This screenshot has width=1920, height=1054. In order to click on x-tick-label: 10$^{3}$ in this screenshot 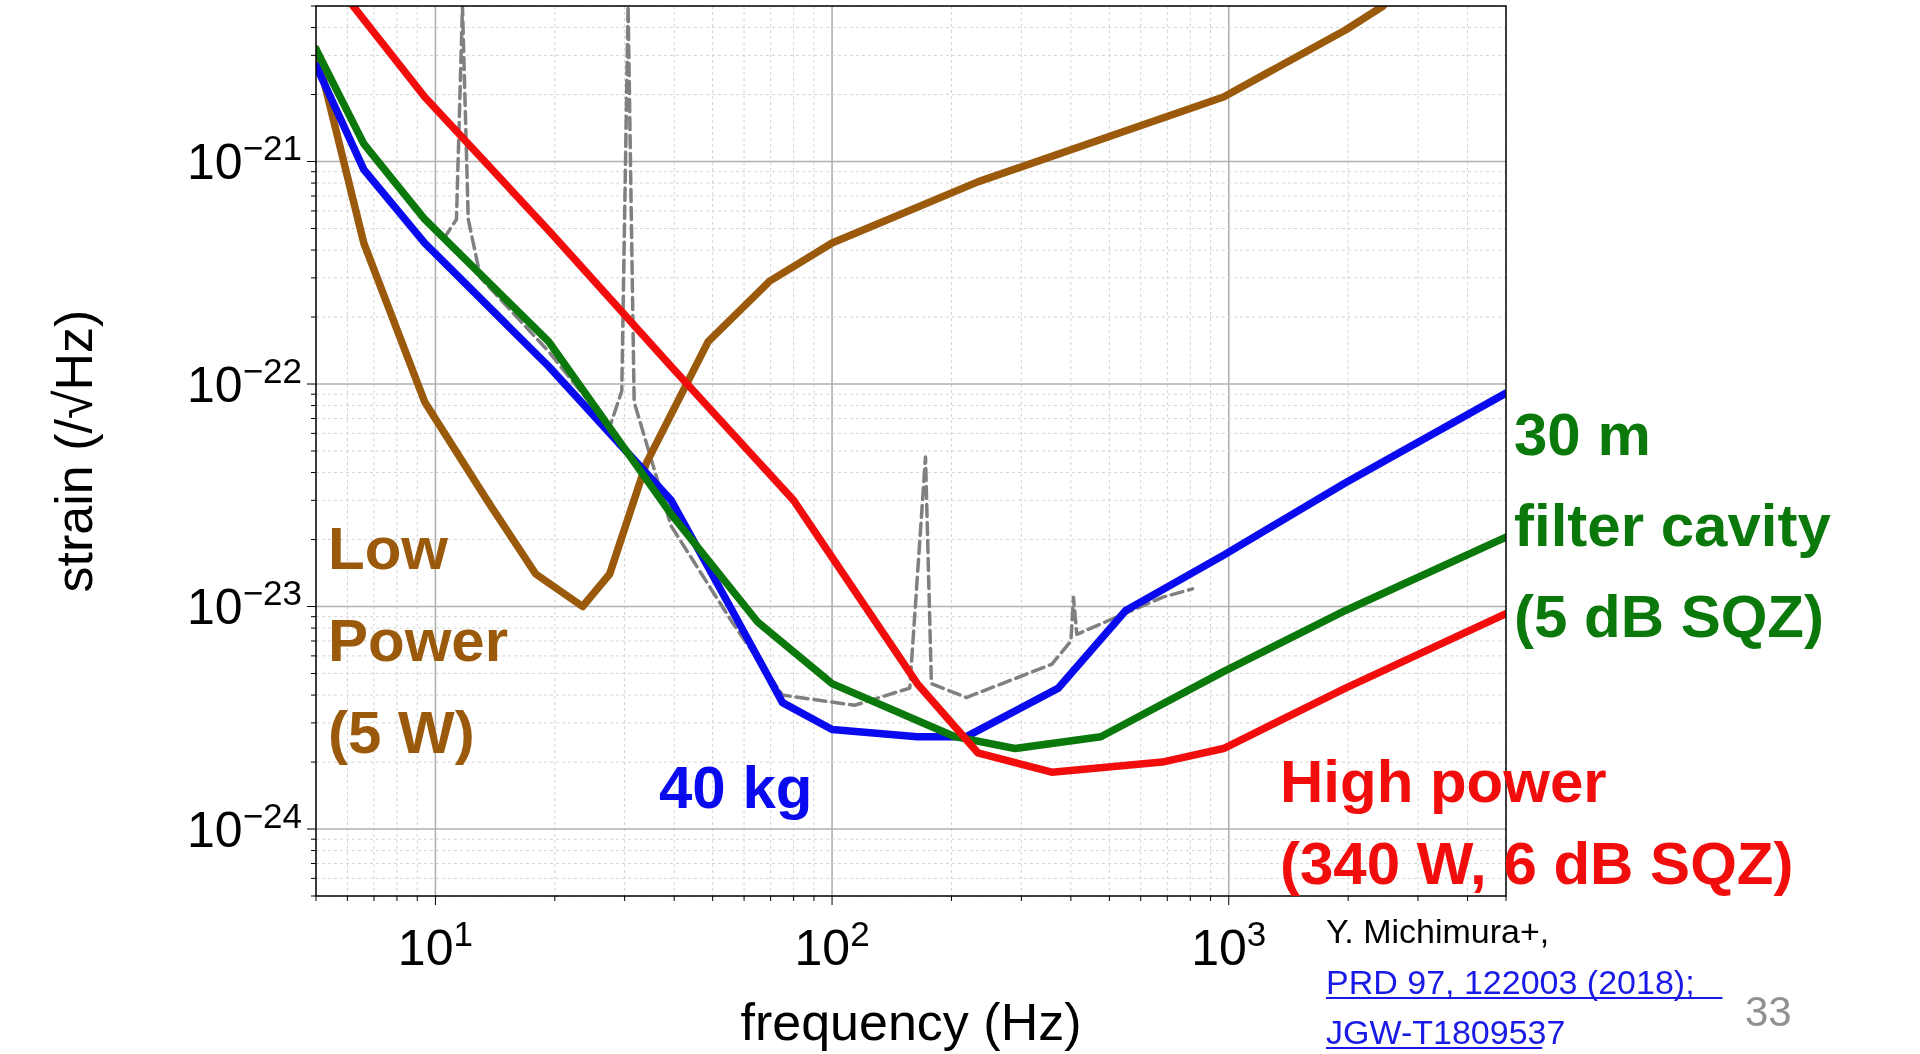, I will do `click(1229, 944)`.